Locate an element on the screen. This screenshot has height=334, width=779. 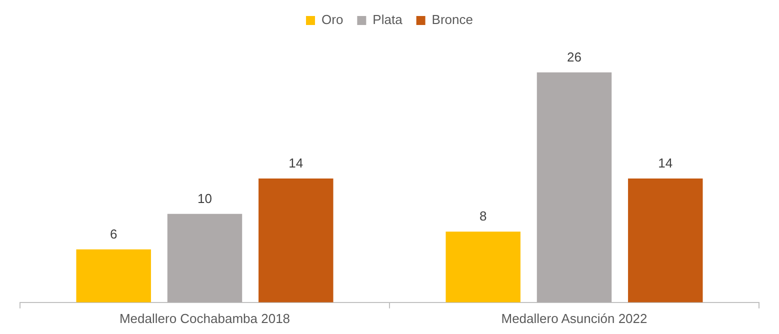
x-tick-label: Medallero Asunción 2022 is located at coordinates (574, 318).